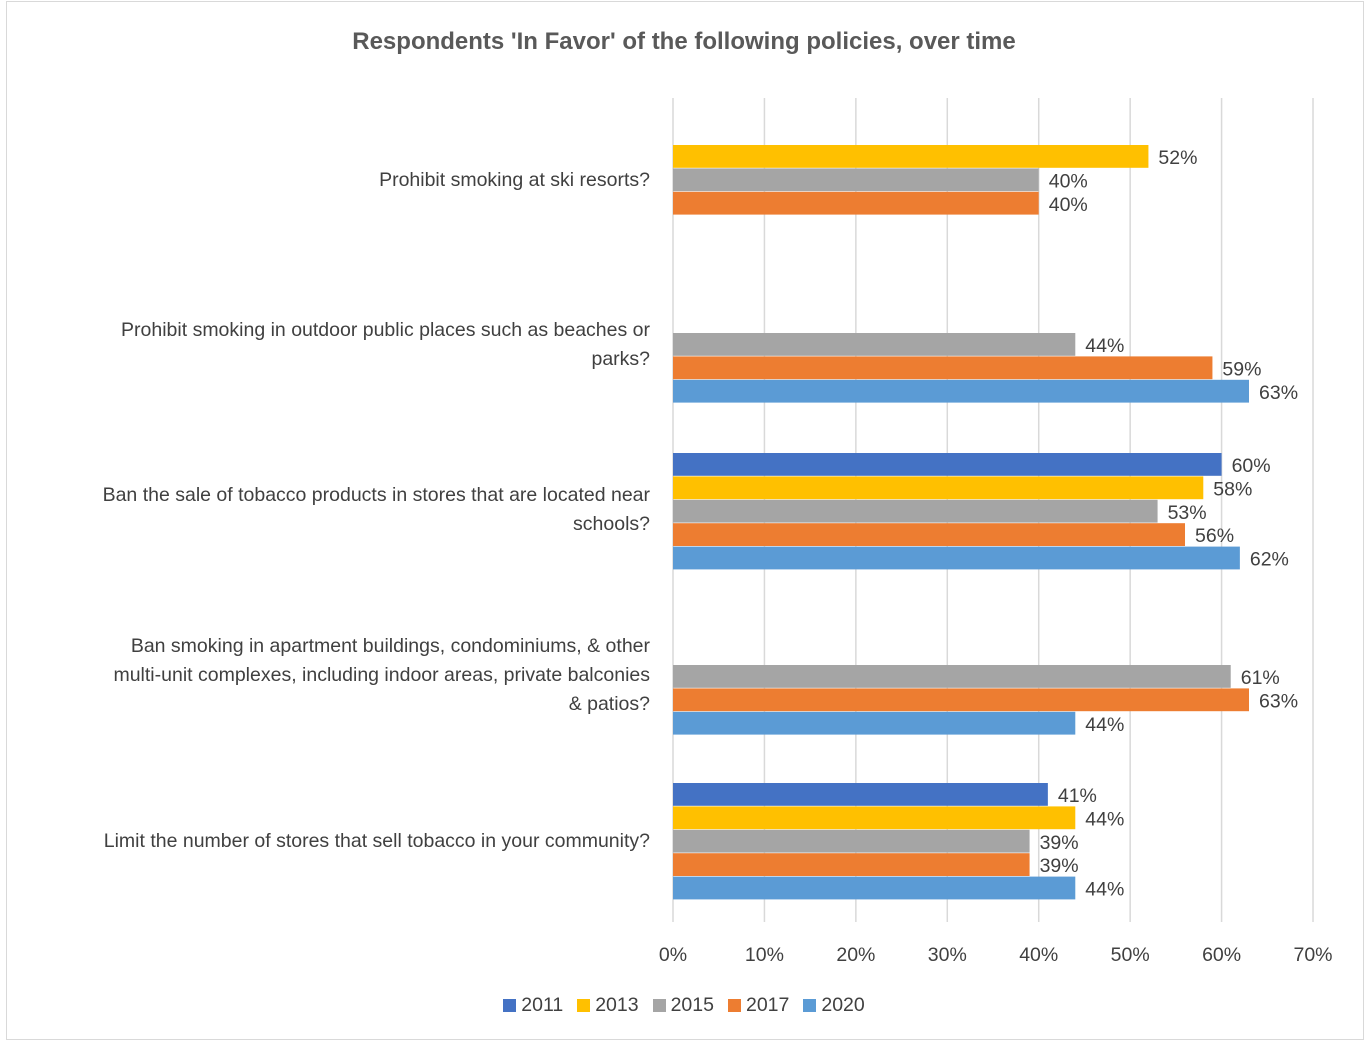  I want to click on data-label: 60%, so click(1251, 466).